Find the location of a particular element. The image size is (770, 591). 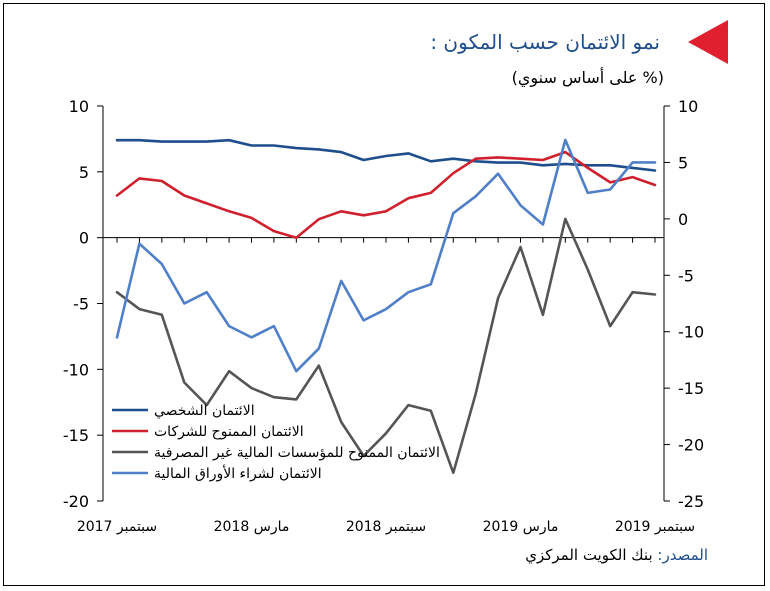

right-tick-label: 0 is located at coordinates (683, 219).